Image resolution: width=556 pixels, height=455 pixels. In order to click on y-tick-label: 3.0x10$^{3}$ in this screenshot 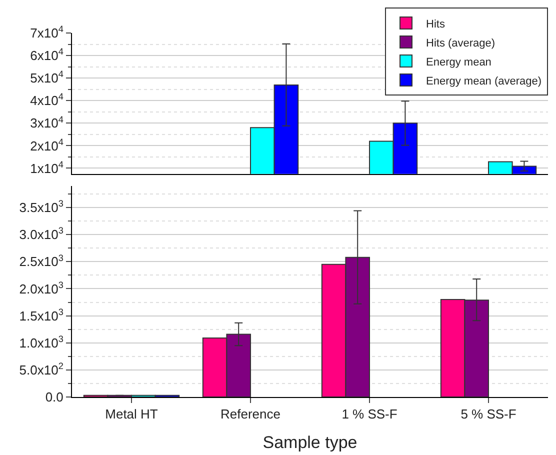, I will do `click(41, 234)`.